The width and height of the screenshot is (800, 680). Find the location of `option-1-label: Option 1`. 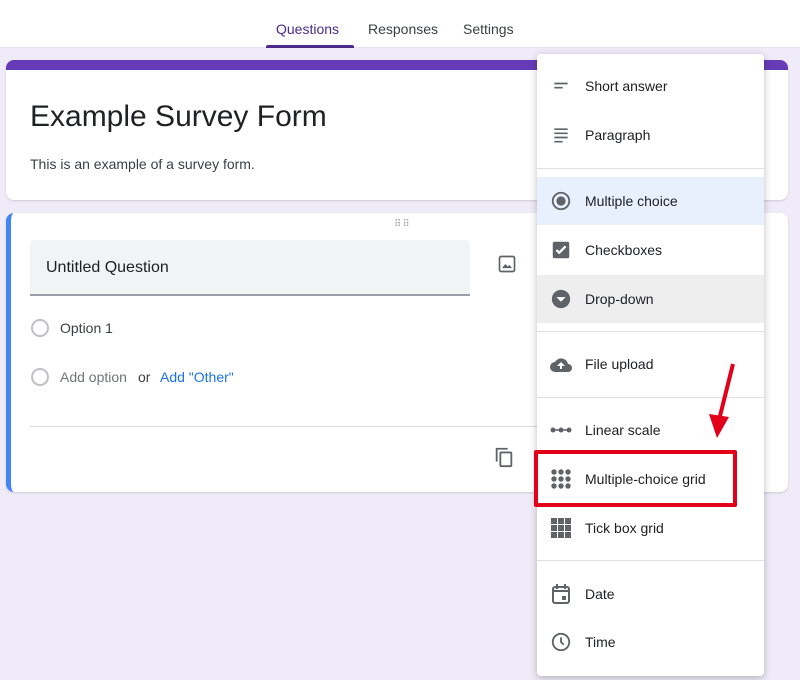

option-1-label: Option 1 is located at coordinates (86, 328).